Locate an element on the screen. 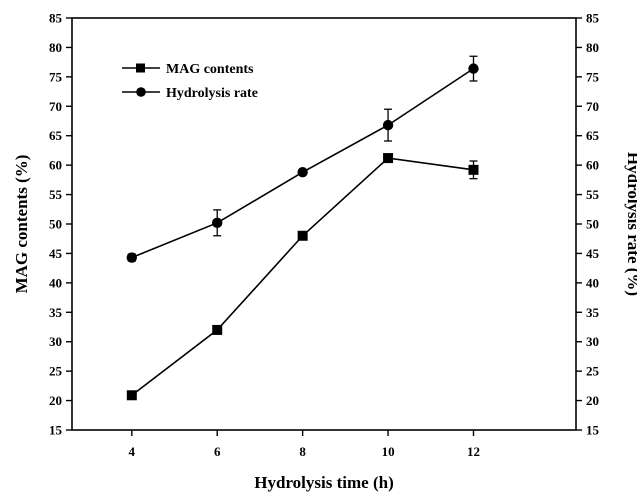  left-y-tick-label: 35 is located at coordinates (56, 312).